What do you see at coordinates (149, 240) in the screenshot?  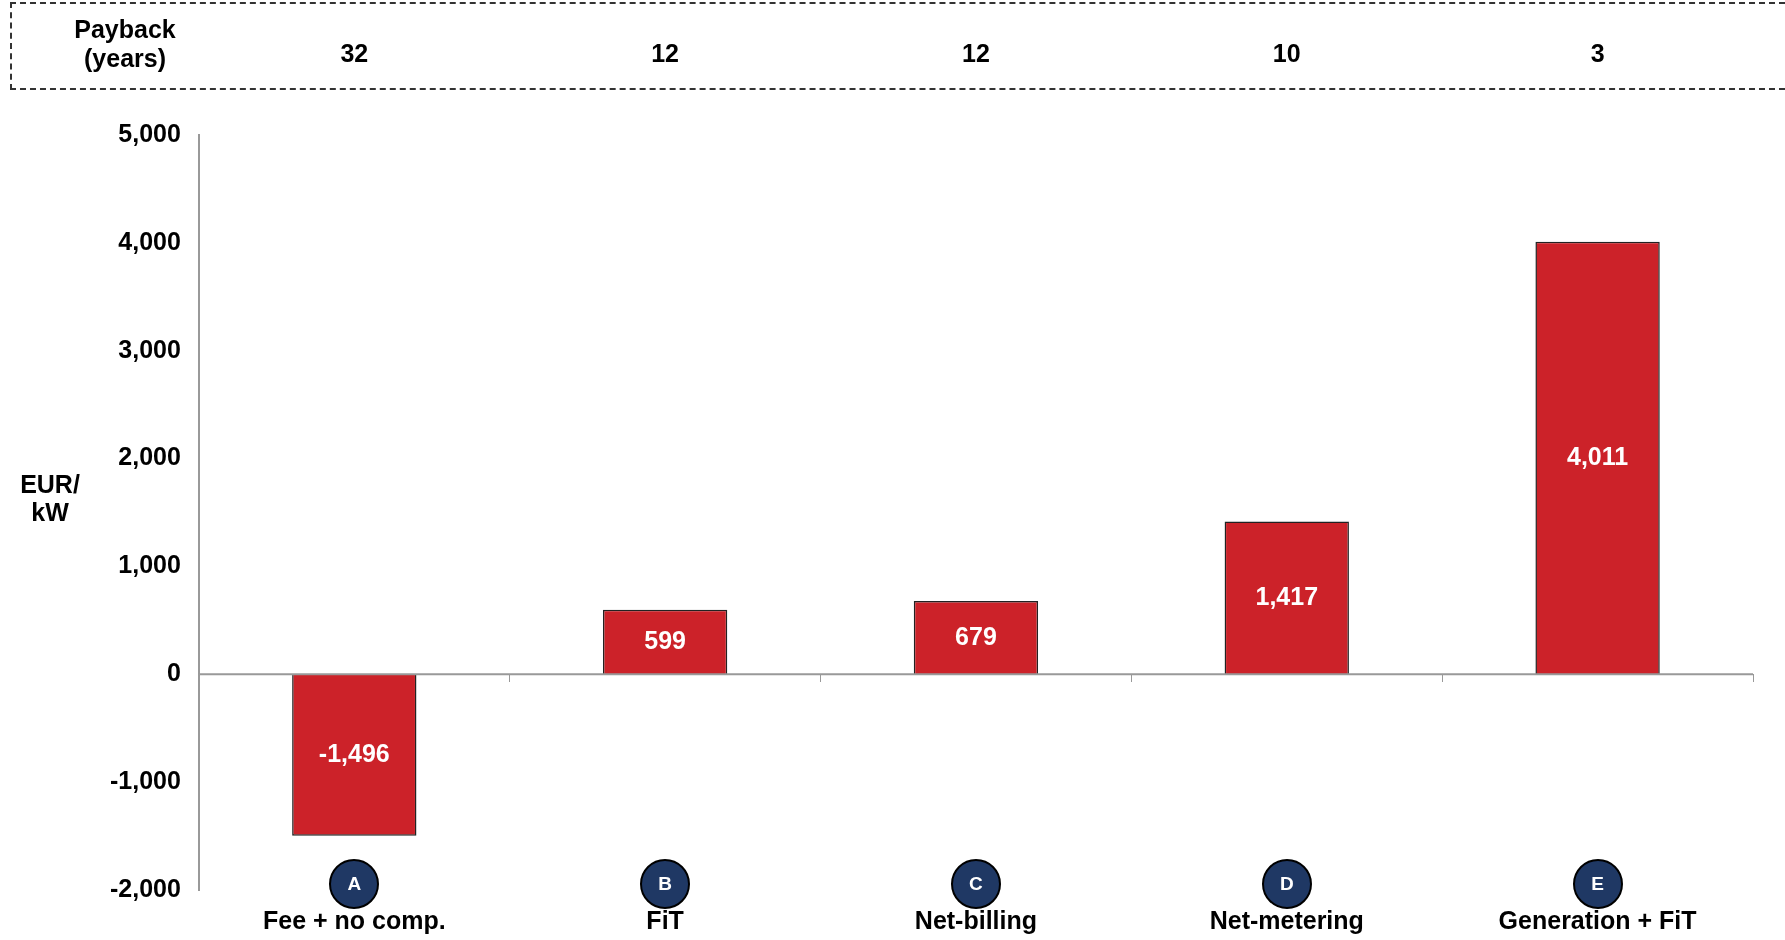 I see `y-tick-label: 4,000` at bounding box center [149, 240].